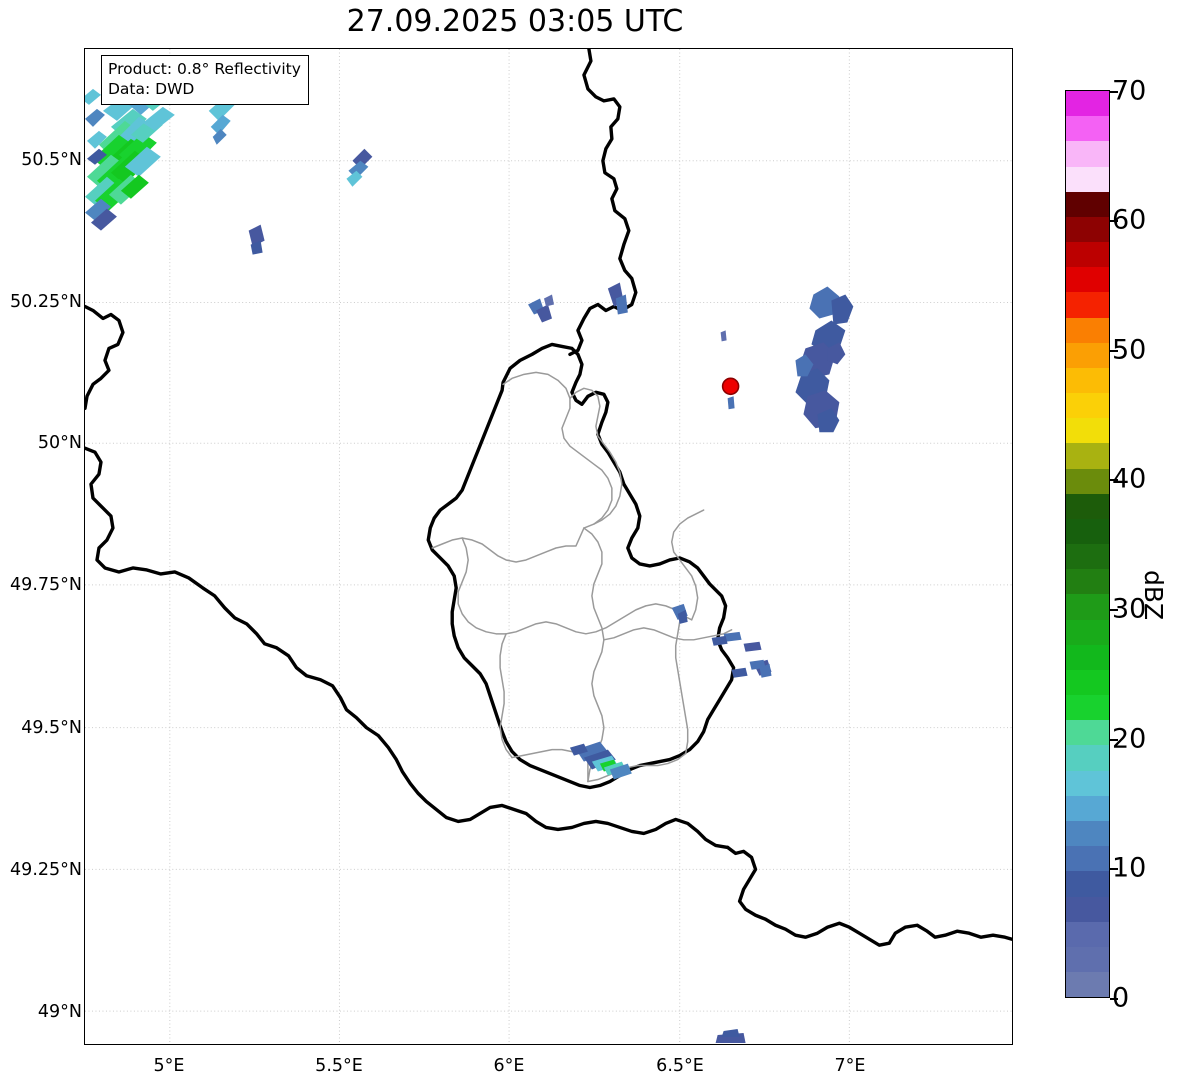 The image size is (1202, 1081). I want to click on echo-cluster-east, so click(824, 359).